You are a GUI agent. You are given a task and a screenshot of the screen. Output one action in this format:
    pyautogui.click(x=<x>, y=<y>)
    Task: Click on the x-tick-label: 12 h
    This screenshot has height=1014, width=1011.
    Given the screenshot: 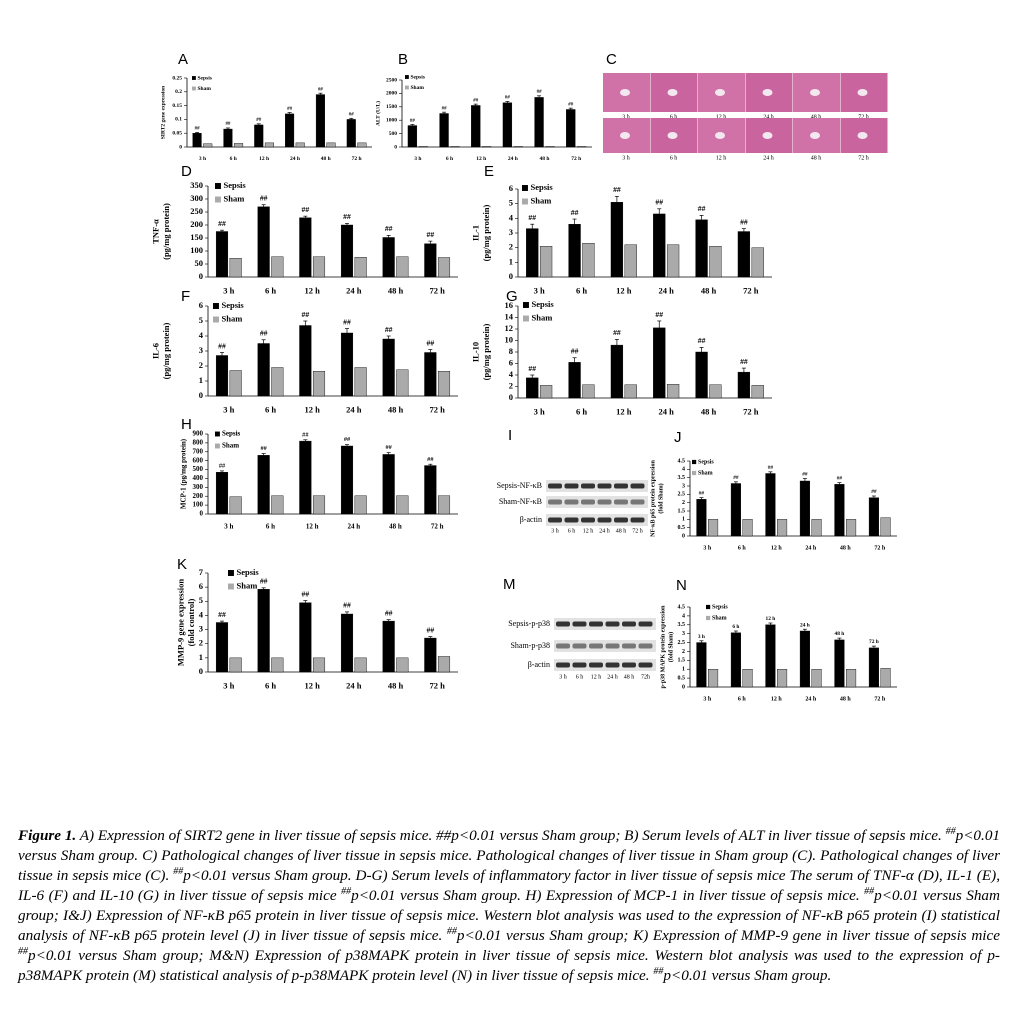 What is the action you would take?
    pyautogui.click(x=312, y=685)
    